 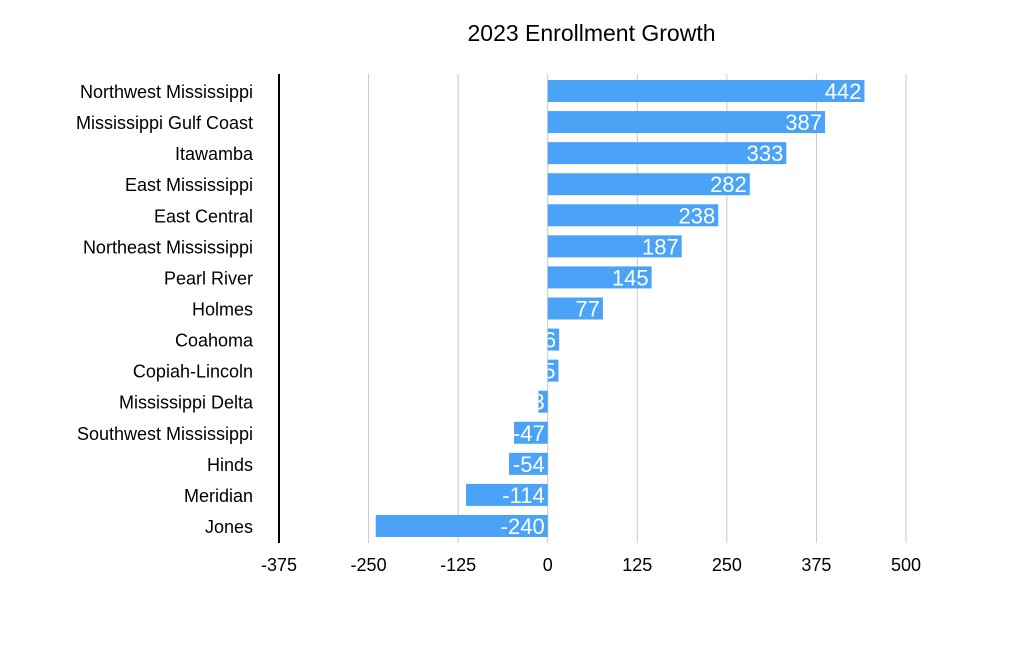 What do you see at coordinates (218, 496) in the screenshot?
I see `category-label: Meridian` at bounding box center [218, 496].